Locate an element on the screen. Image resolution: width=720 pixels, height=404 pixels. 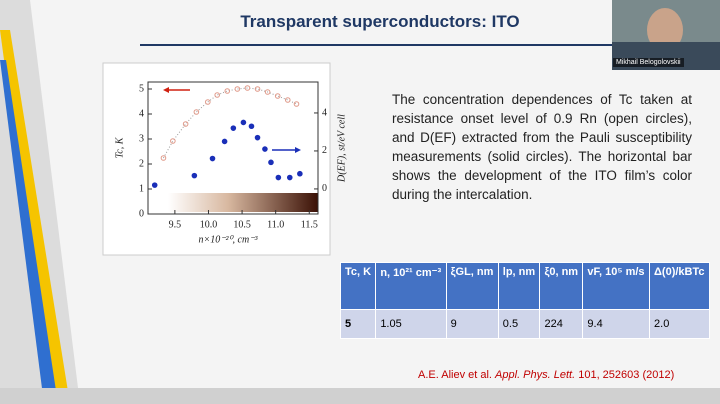
toolbar is located at coordinates (360, 396).